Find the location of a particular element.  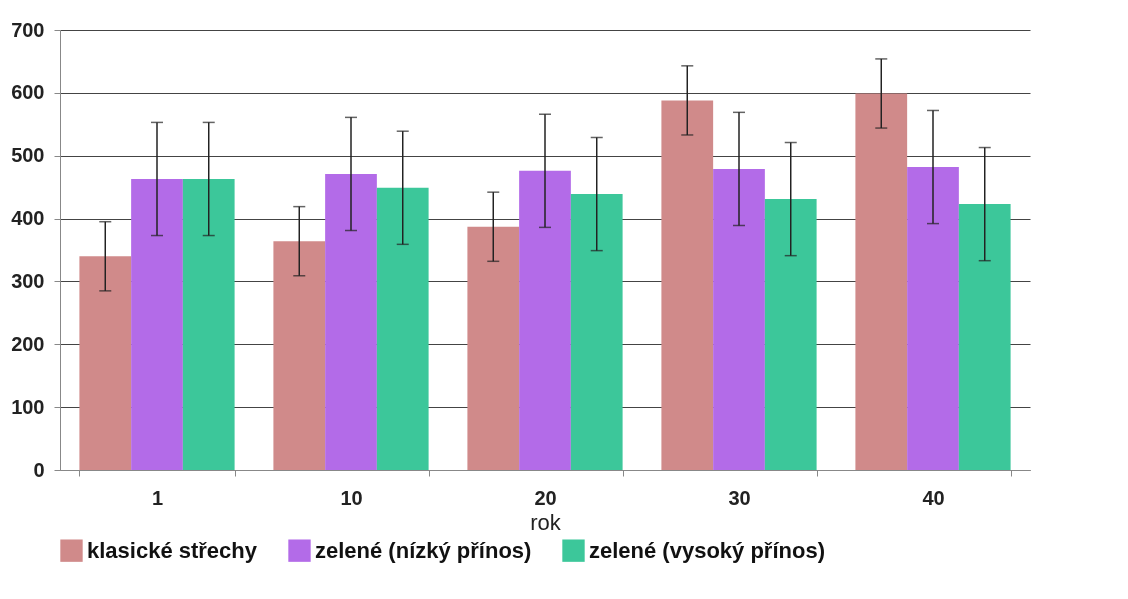

x-tick-label: 1 is located at coordinates (157, 497).